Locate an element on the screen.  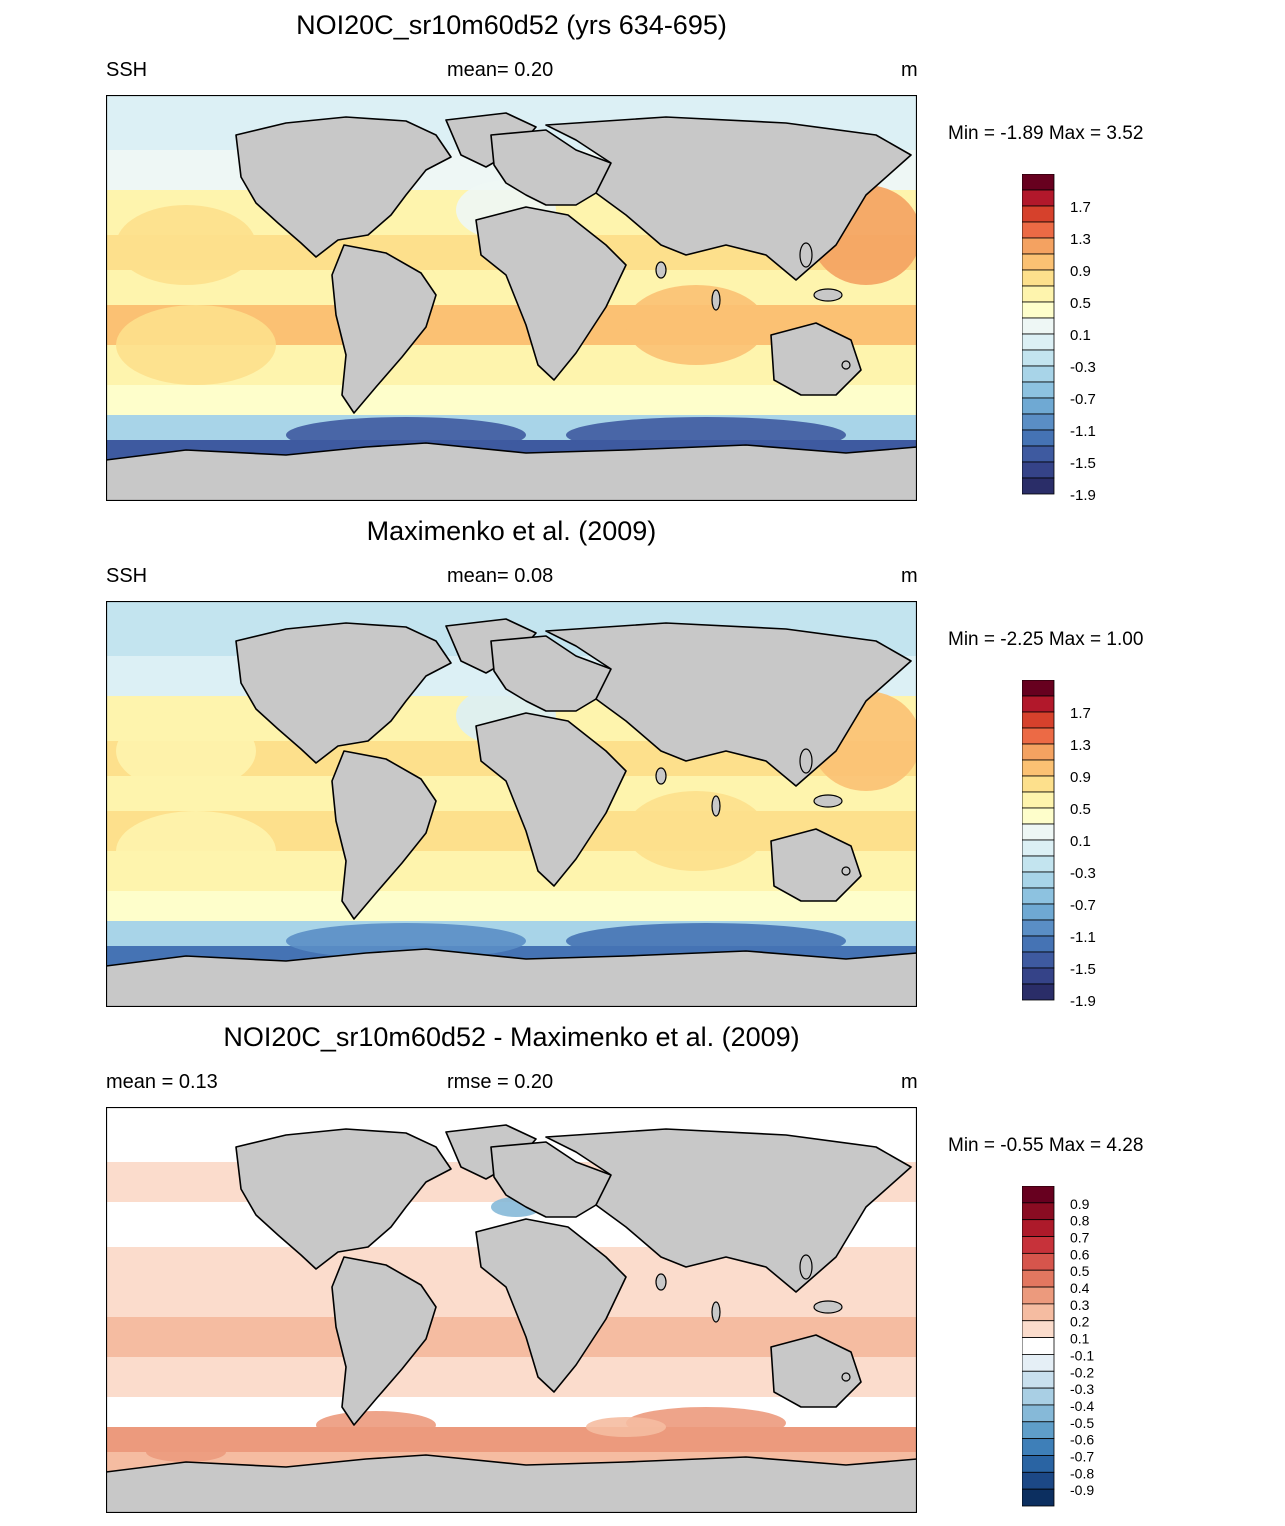
colorbar-tick-label: 0.6 is located at coordinates (1080, 1254).